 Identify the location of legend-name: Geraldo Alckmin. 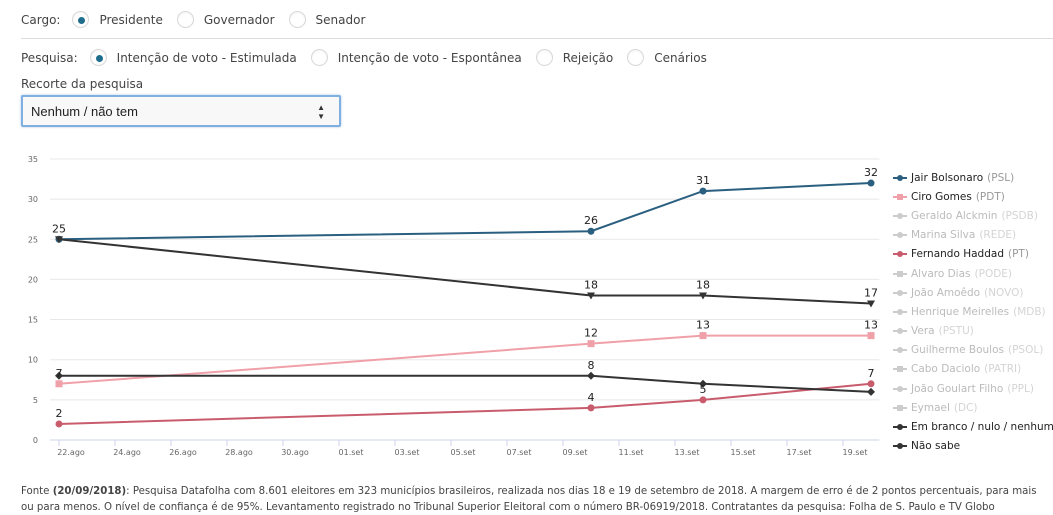
(954, 215).